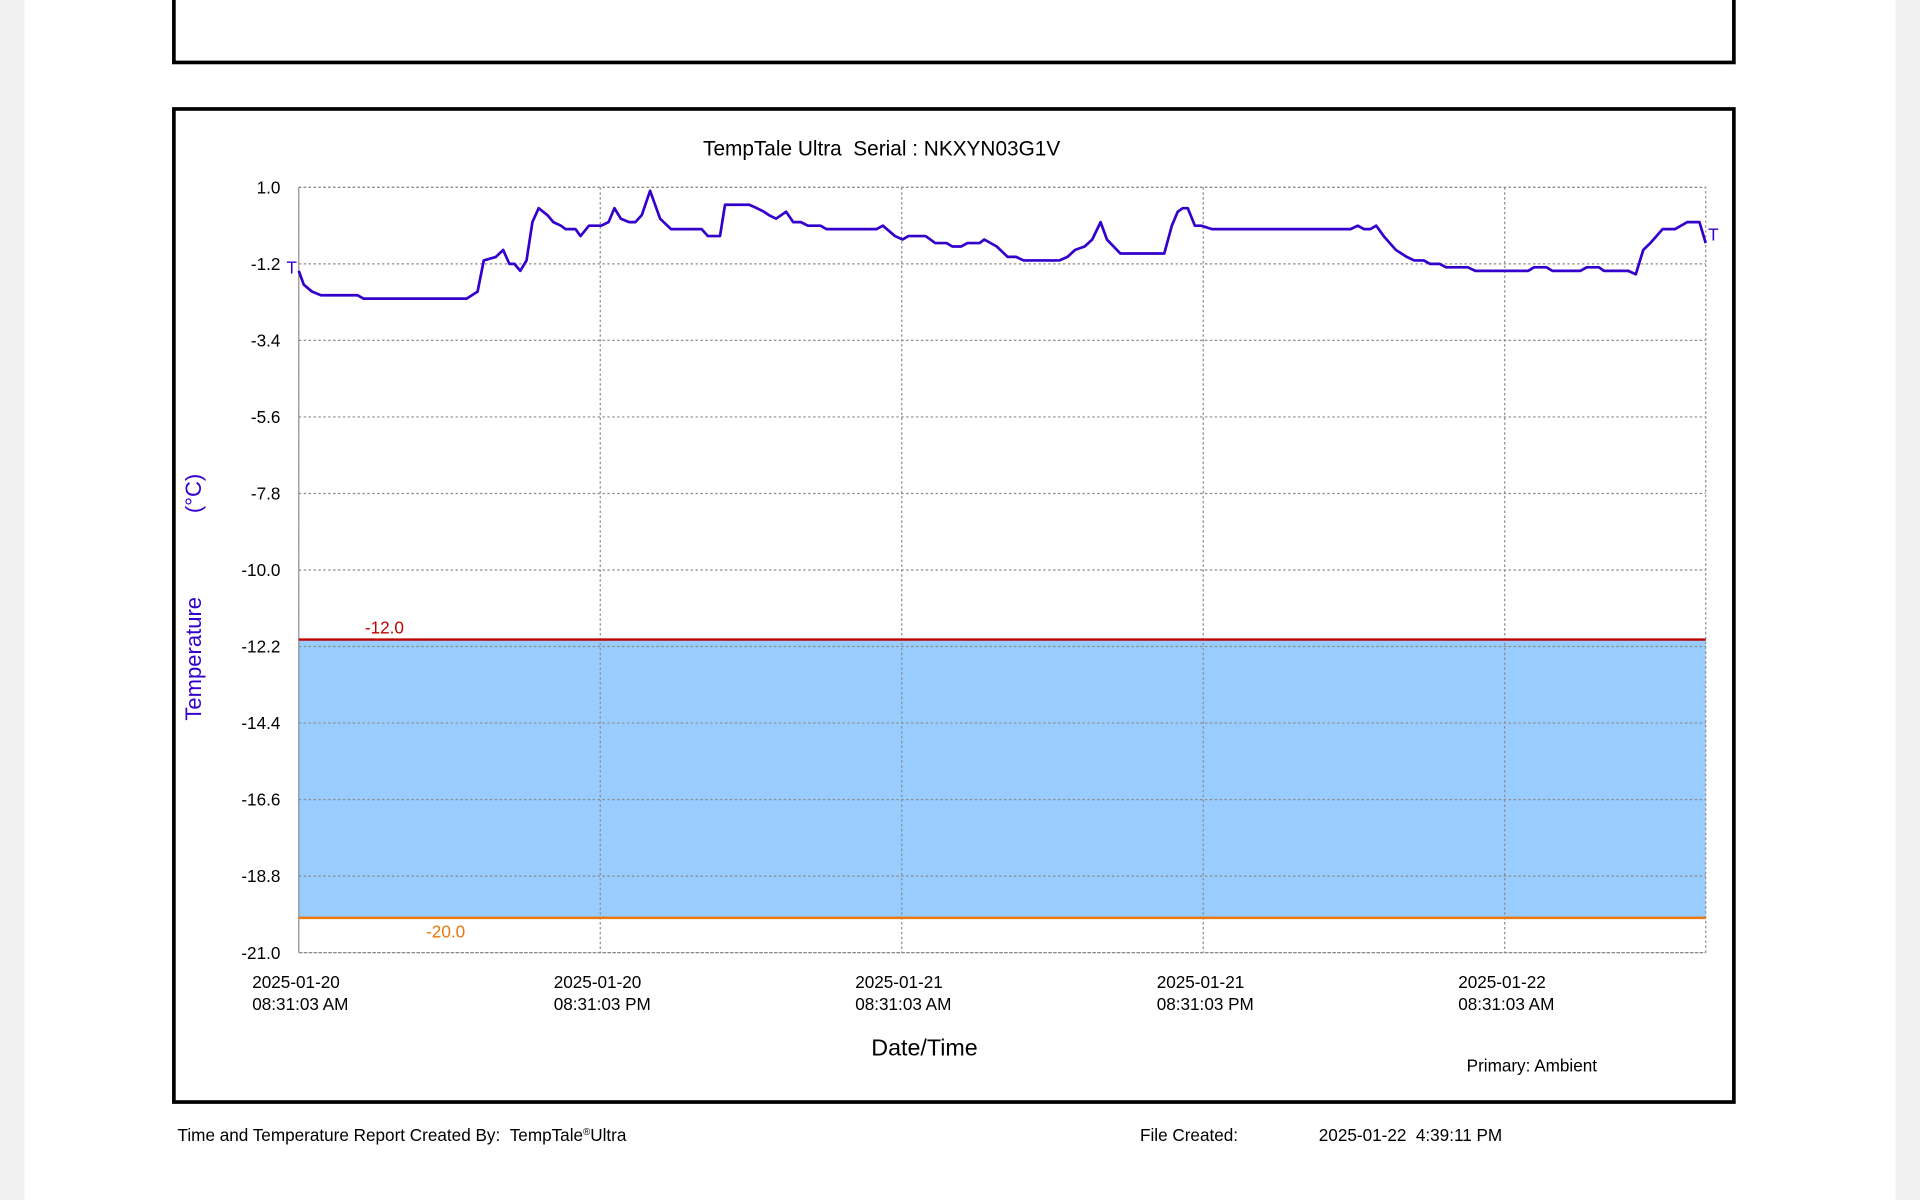 The width and height of the screenshot is (1920, 1200). What do you see at coordinates (260, 647) in the screenshot?
I see `y-tick-label: -12.2` at bounding box center [260, 647].